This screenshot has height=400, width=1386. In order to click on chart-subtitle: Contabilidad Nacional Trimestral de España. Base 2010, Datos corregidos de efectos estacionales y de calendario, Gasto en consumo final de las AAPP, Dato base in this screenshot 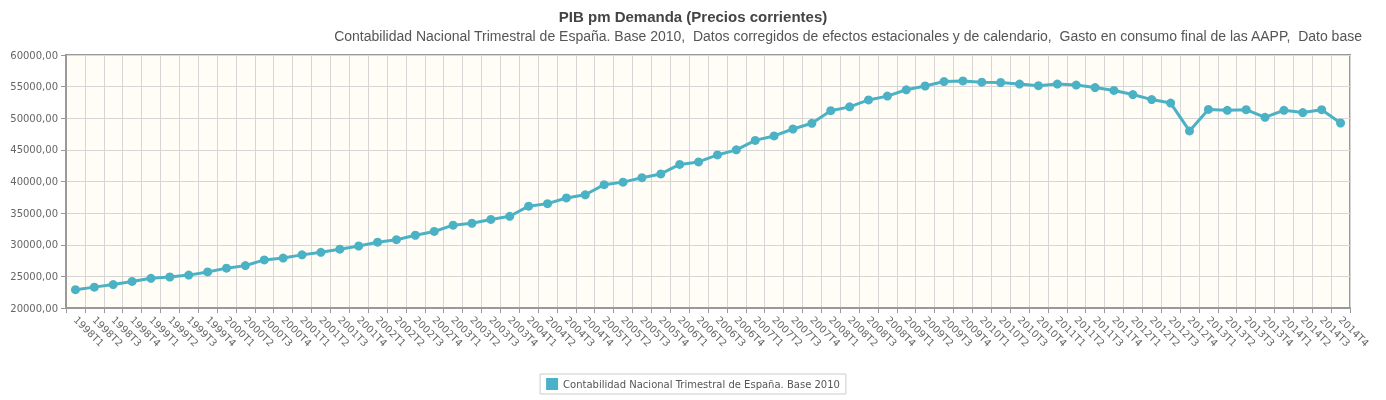, I will do `click(848, 36)`.